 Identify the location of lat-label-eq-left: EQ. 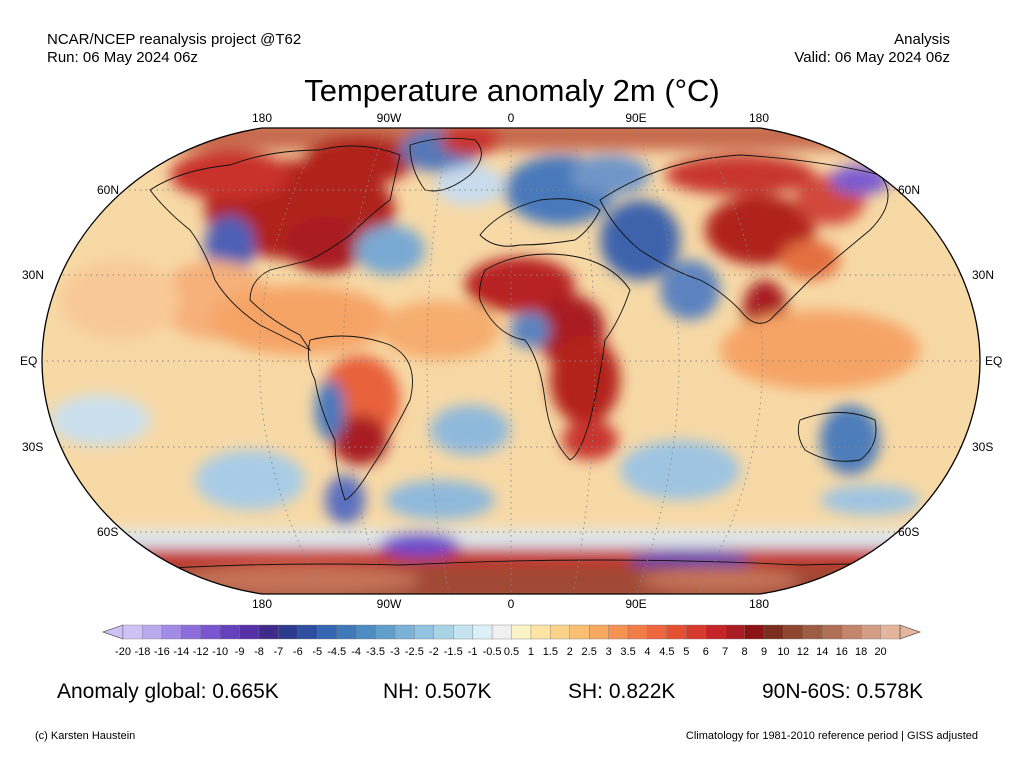
(29, 361).